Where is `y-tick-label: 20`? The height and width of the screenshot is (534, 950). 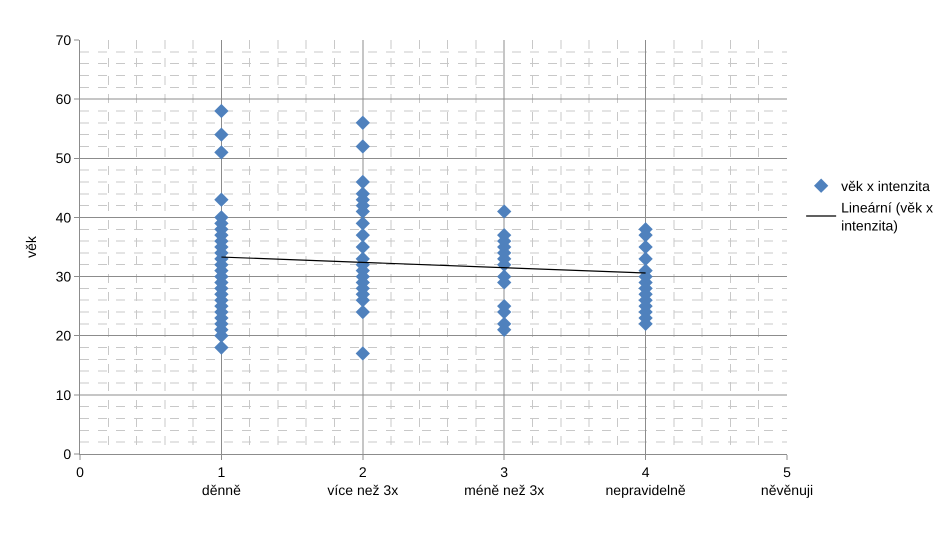
y-tick-label: 20 is located at coordinates (64, 336).